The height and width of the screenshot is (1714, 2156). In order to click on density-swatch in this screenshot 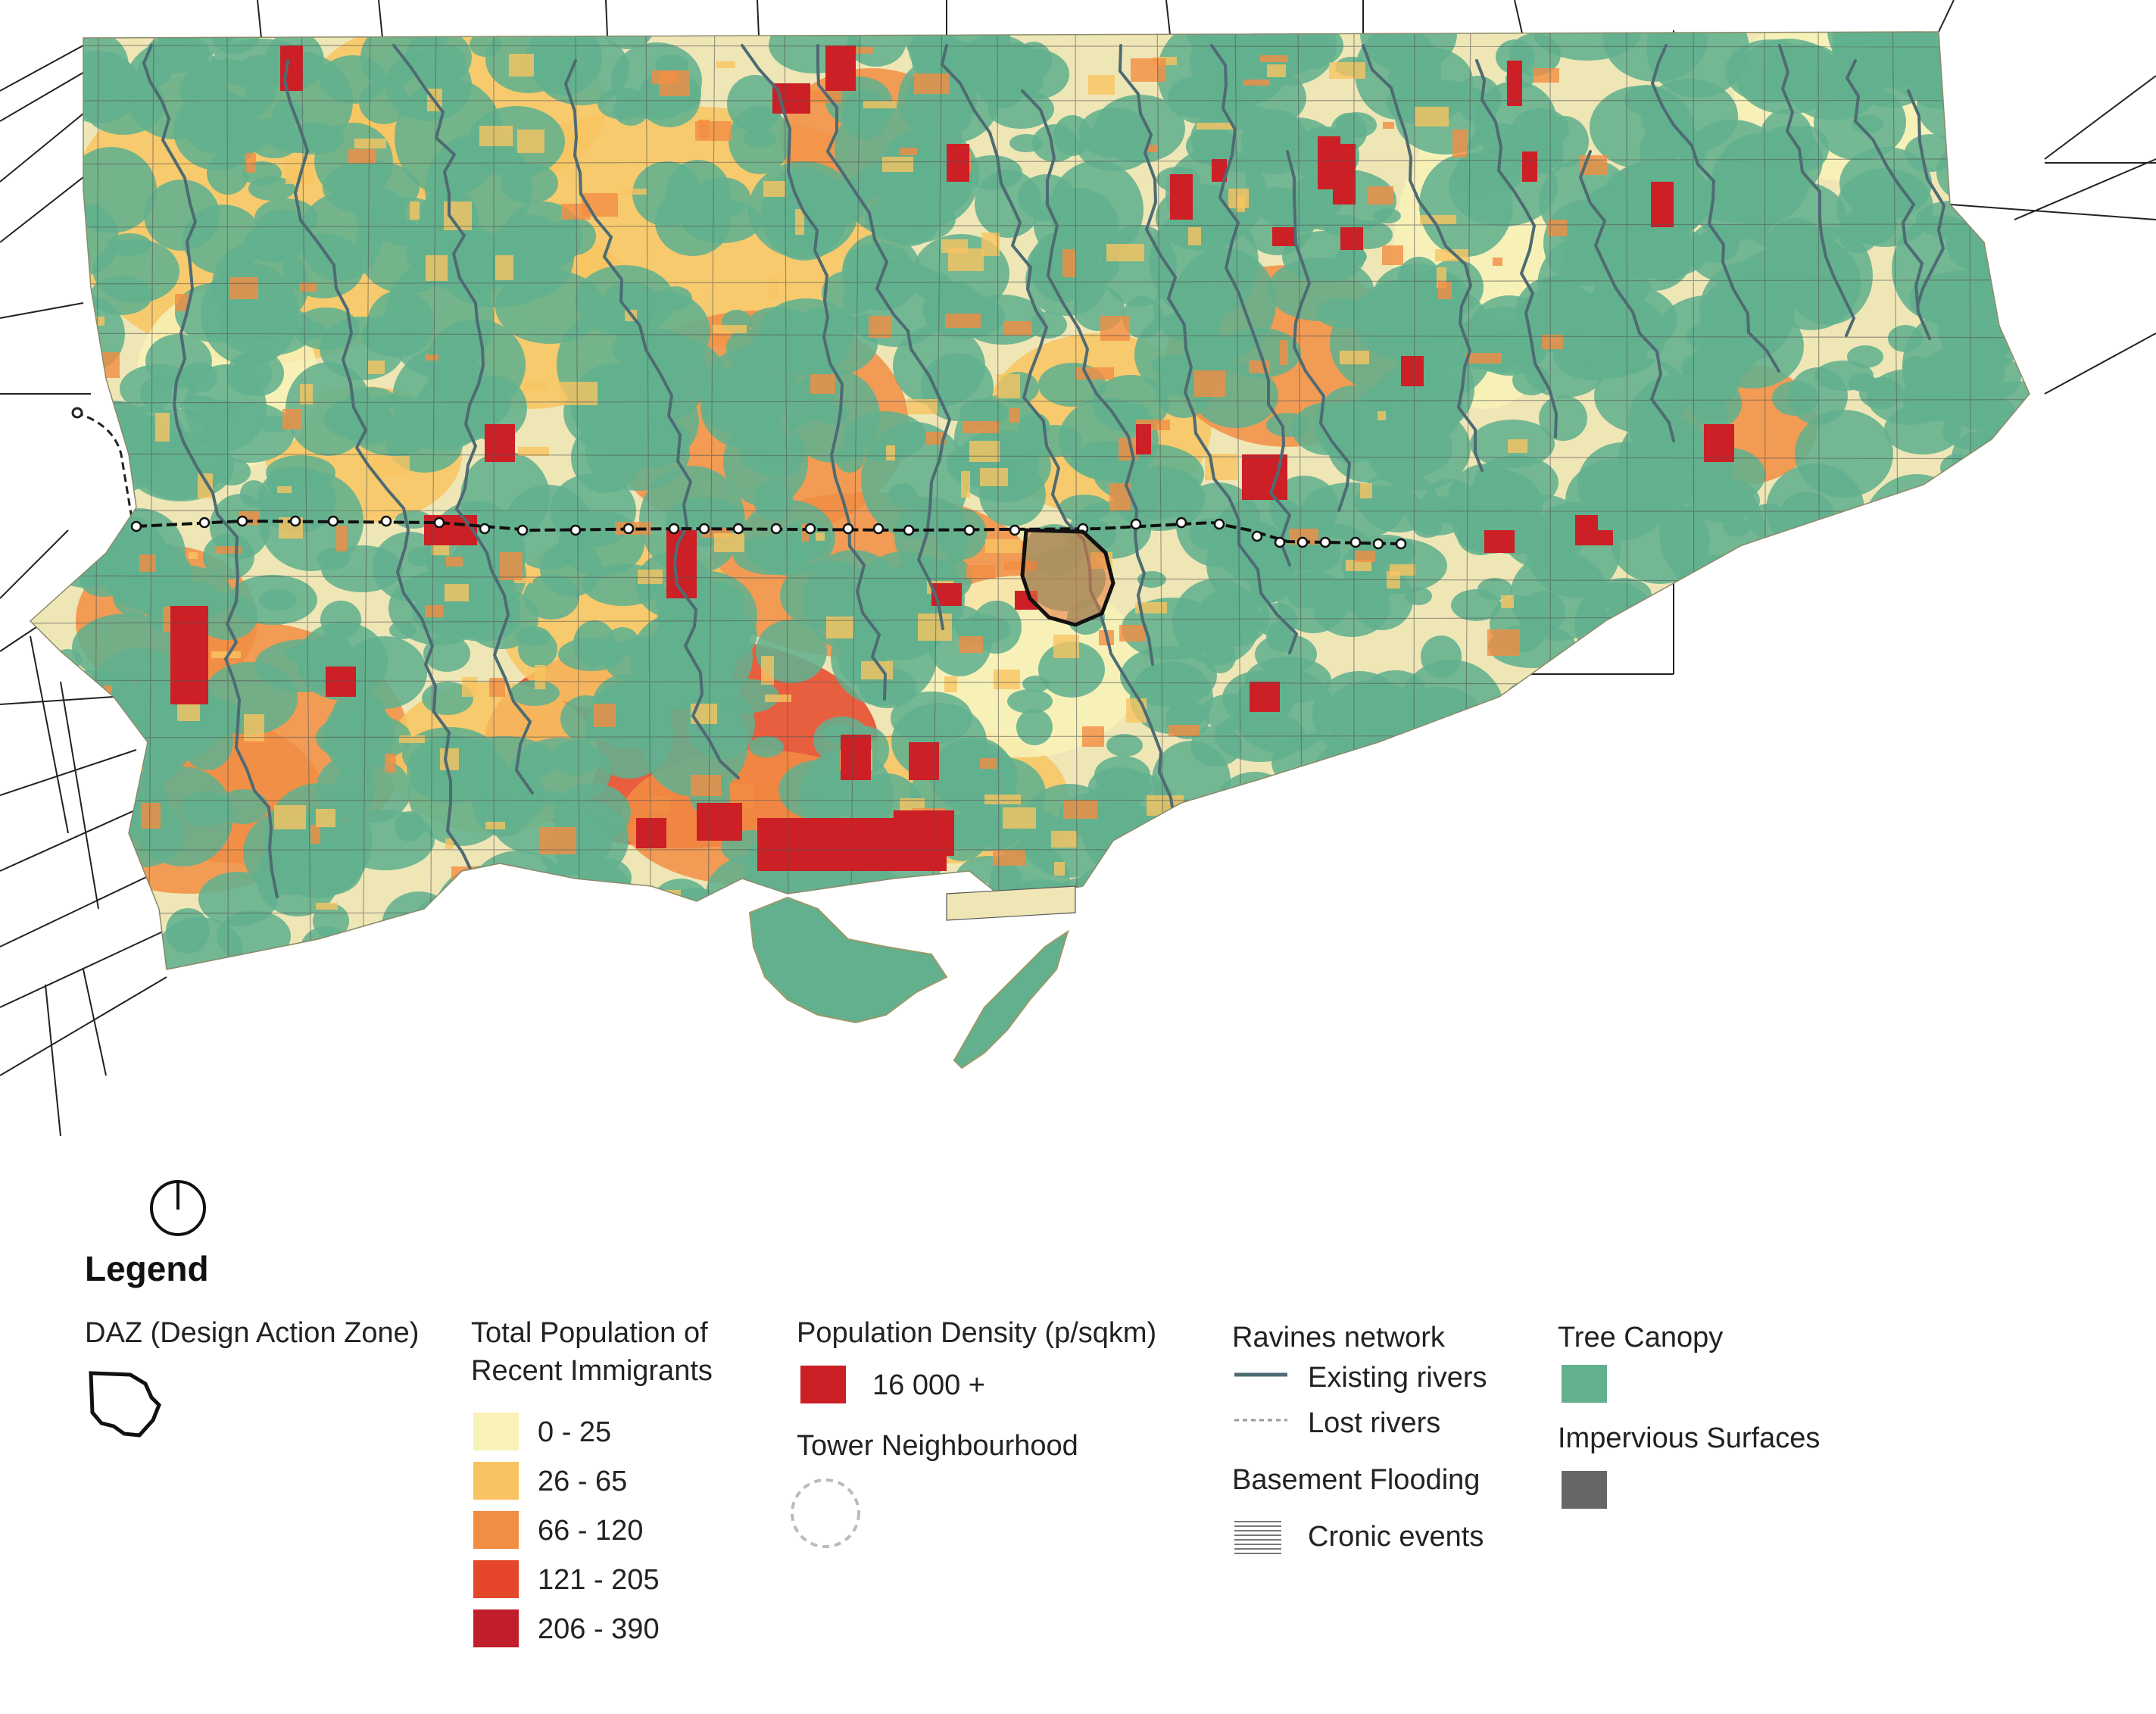, I will do `click(823, 1384)`.